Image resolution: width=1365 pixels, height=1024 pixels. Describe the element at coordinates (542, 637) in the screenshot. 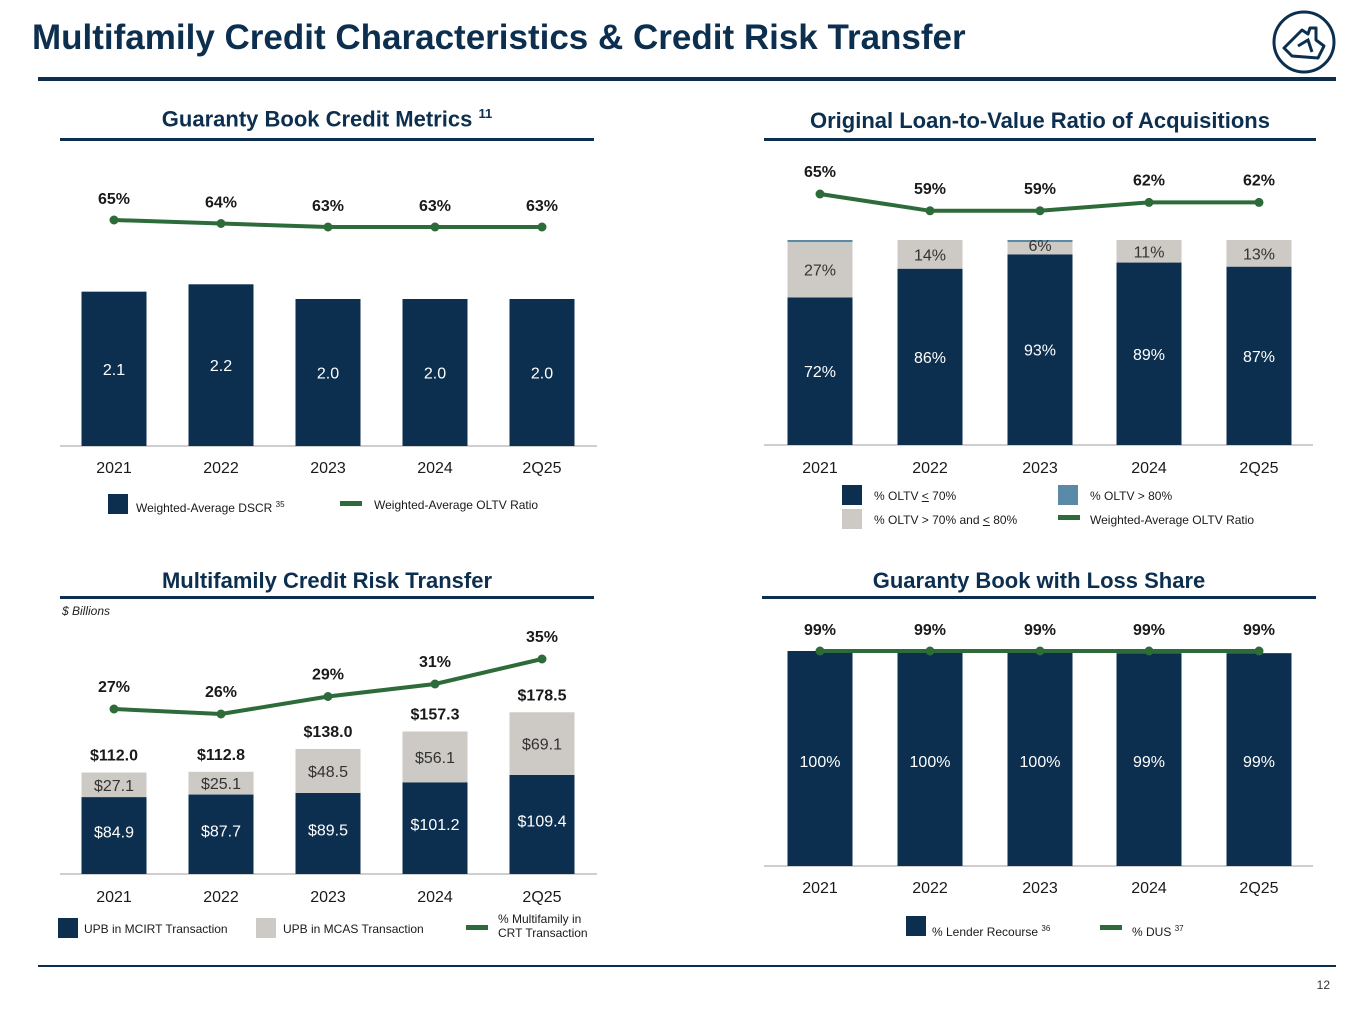

I see `line-label-crt: 35%` at that location.